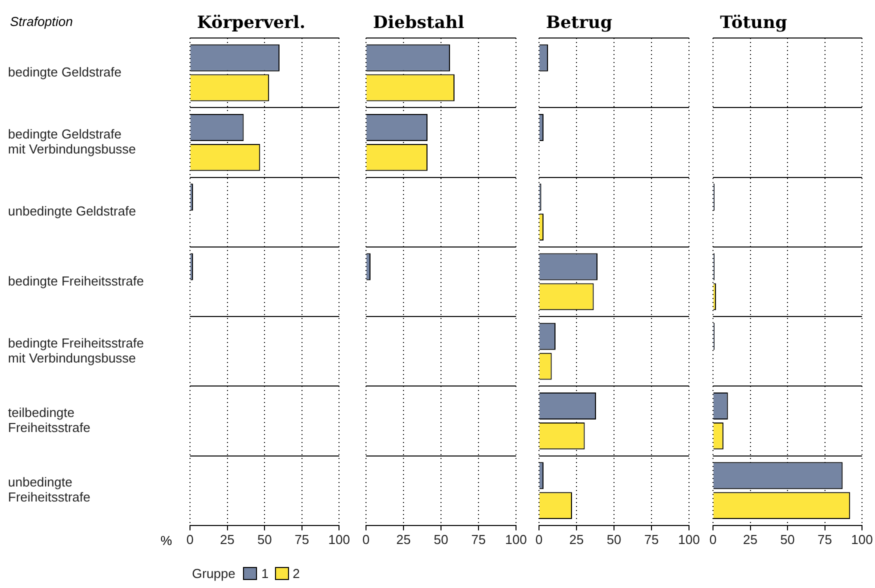 Image resolution: width=875 pixels, height=588 pixels. I want to click on y-tick-label: unbedingte Freiheitsstrafe, so click(49, 489).